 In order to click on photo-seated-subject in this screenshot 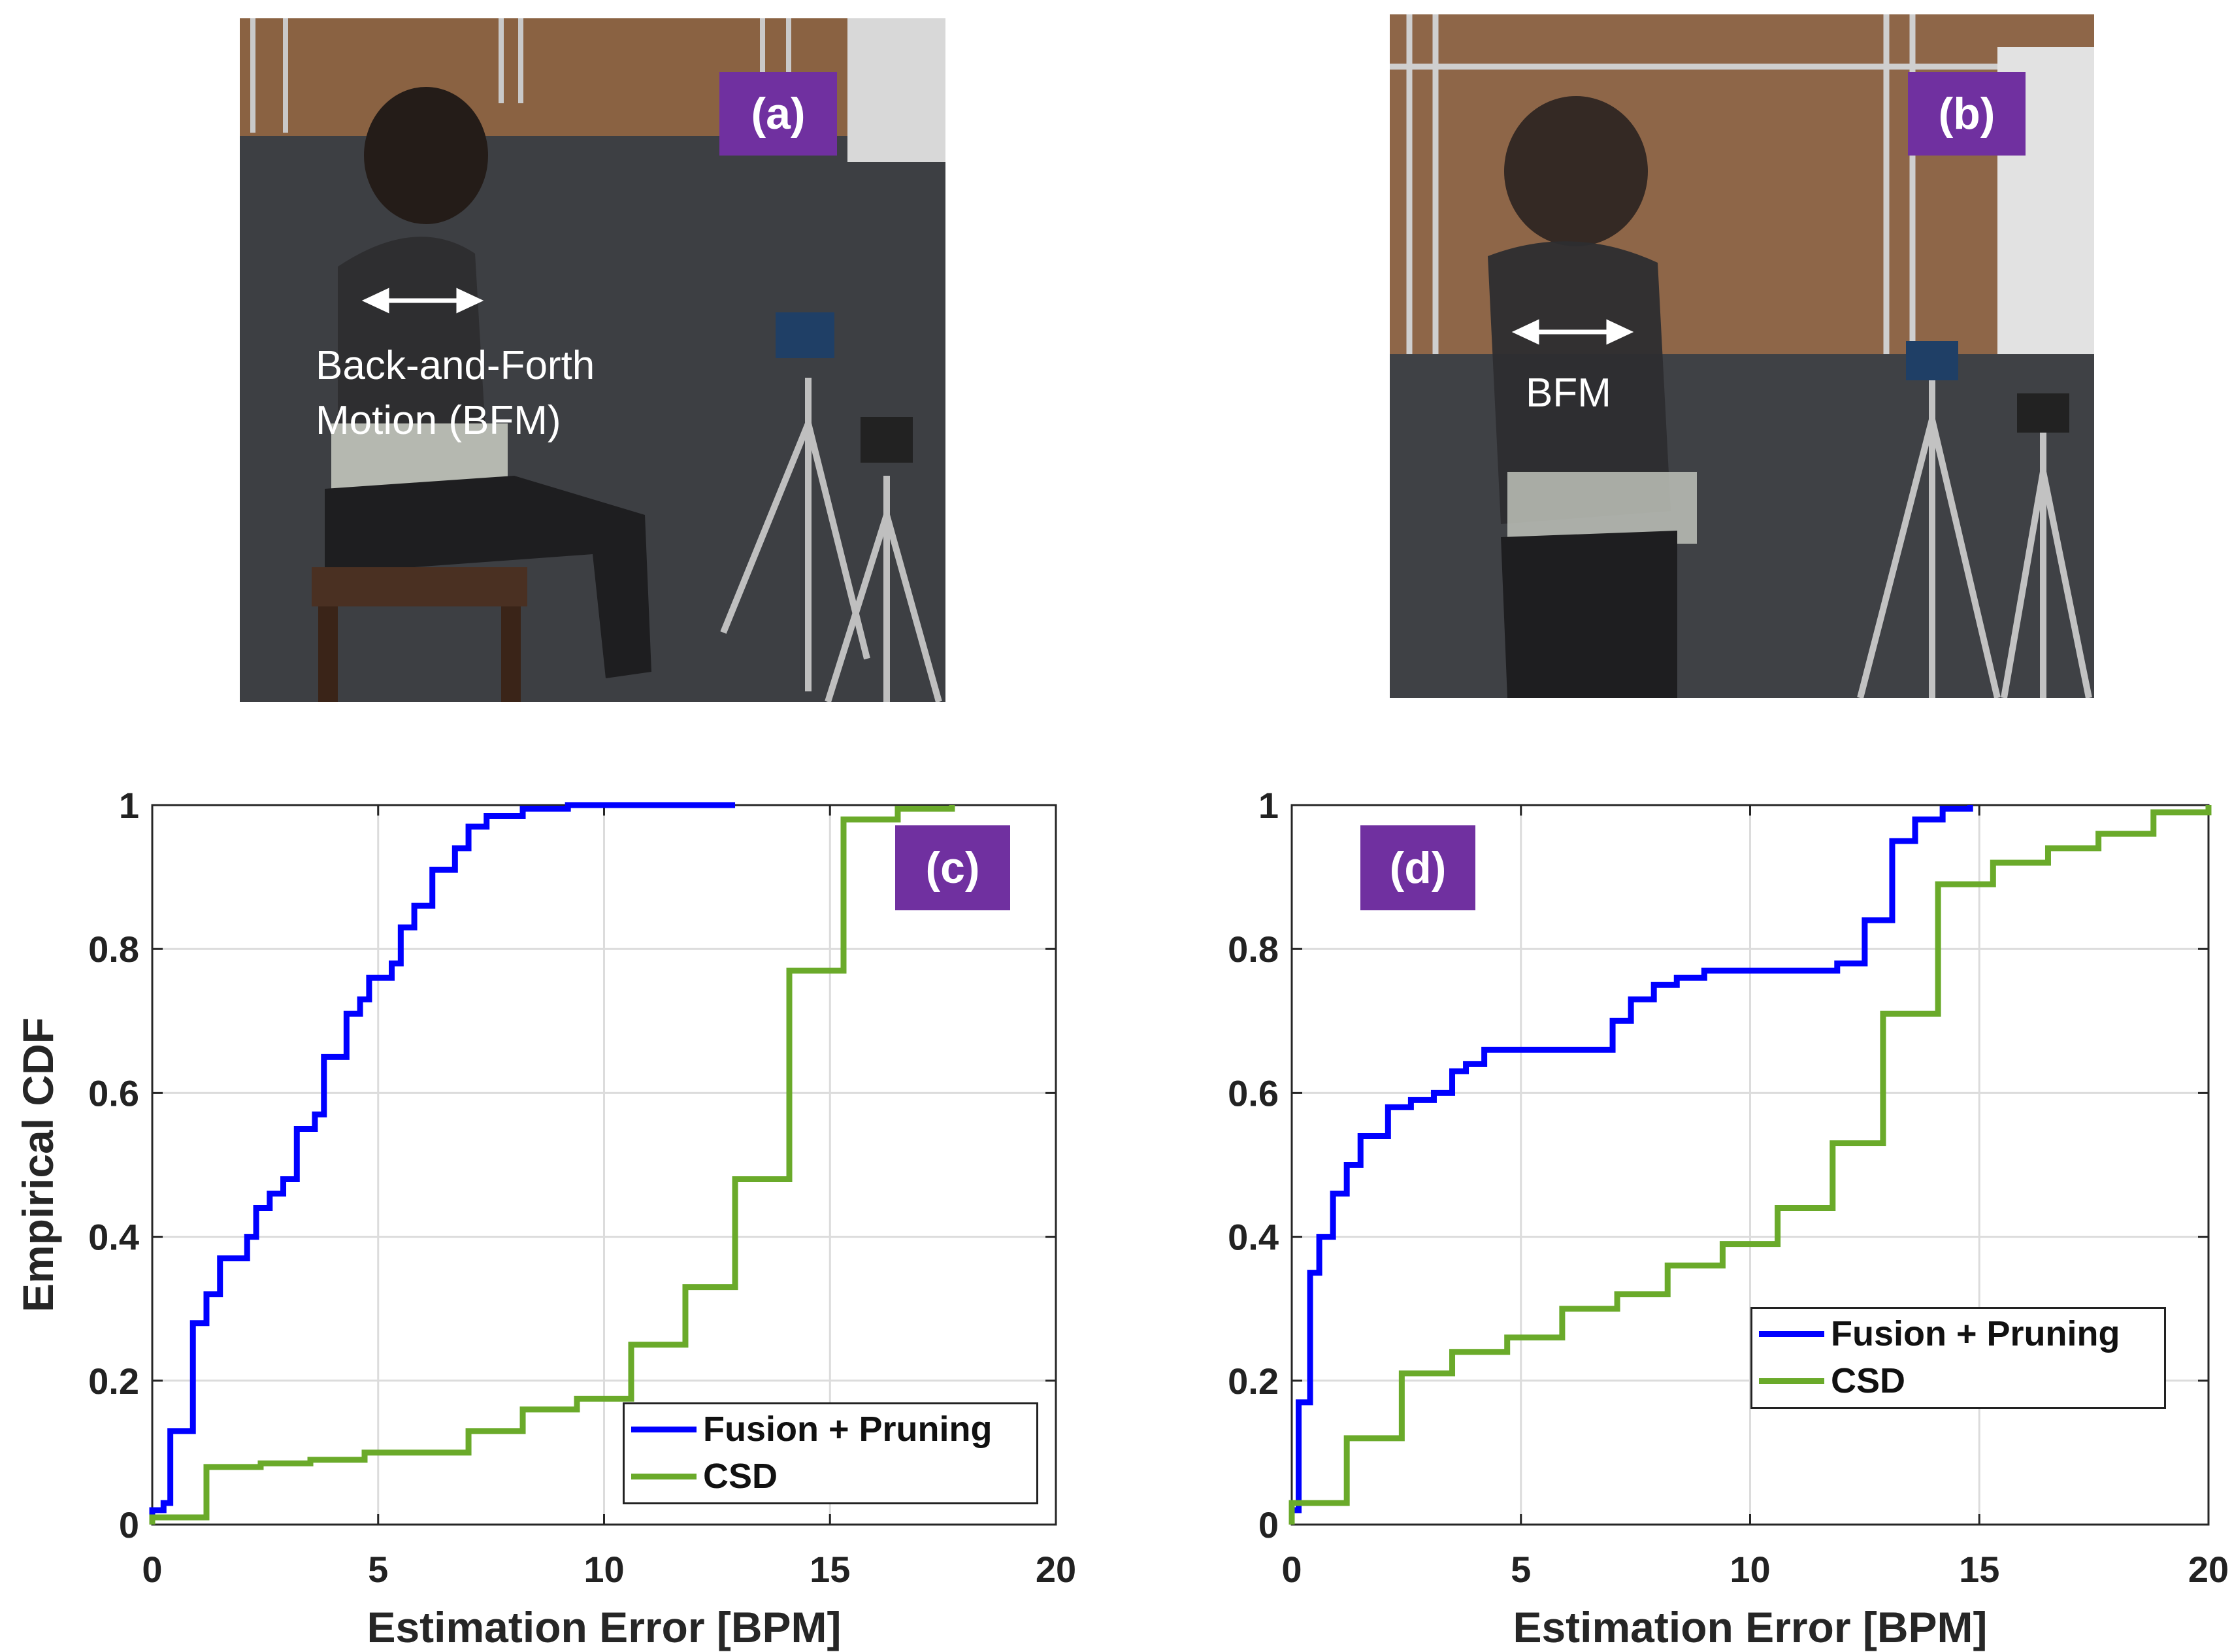, I will do `click(592, 360)`.